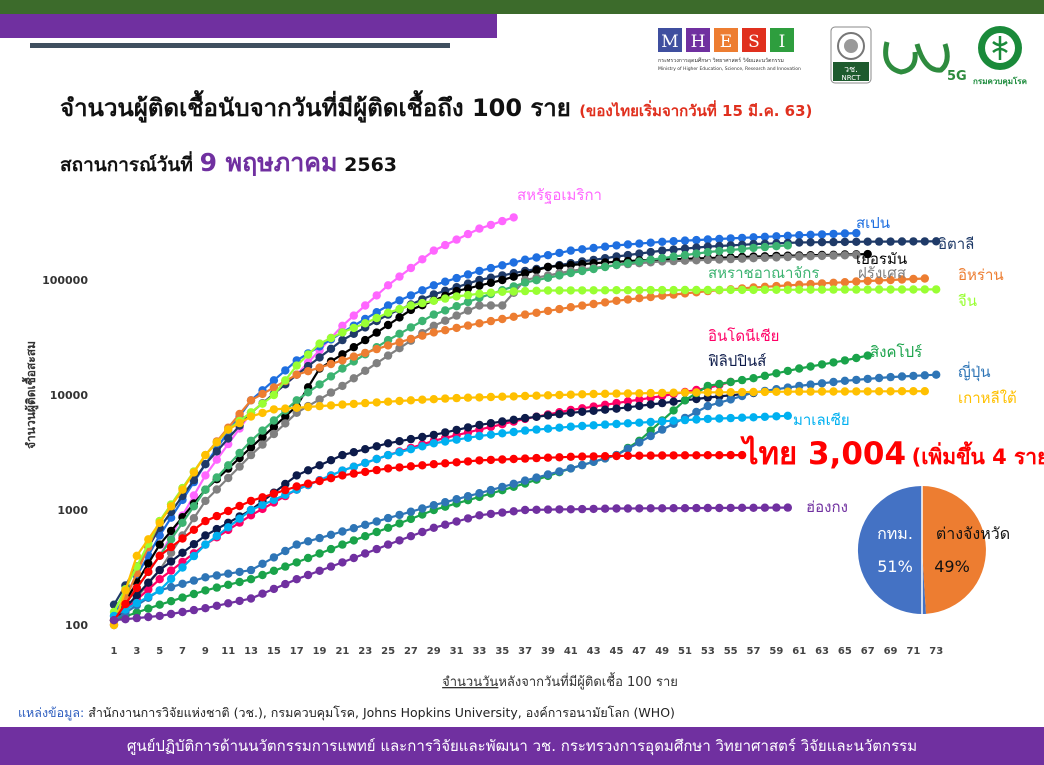  What do you see at coordinates (51, 712) in the screenshot?
I see `source-label: แหล่งข้อมูล:` at bounding box center [51, 712].